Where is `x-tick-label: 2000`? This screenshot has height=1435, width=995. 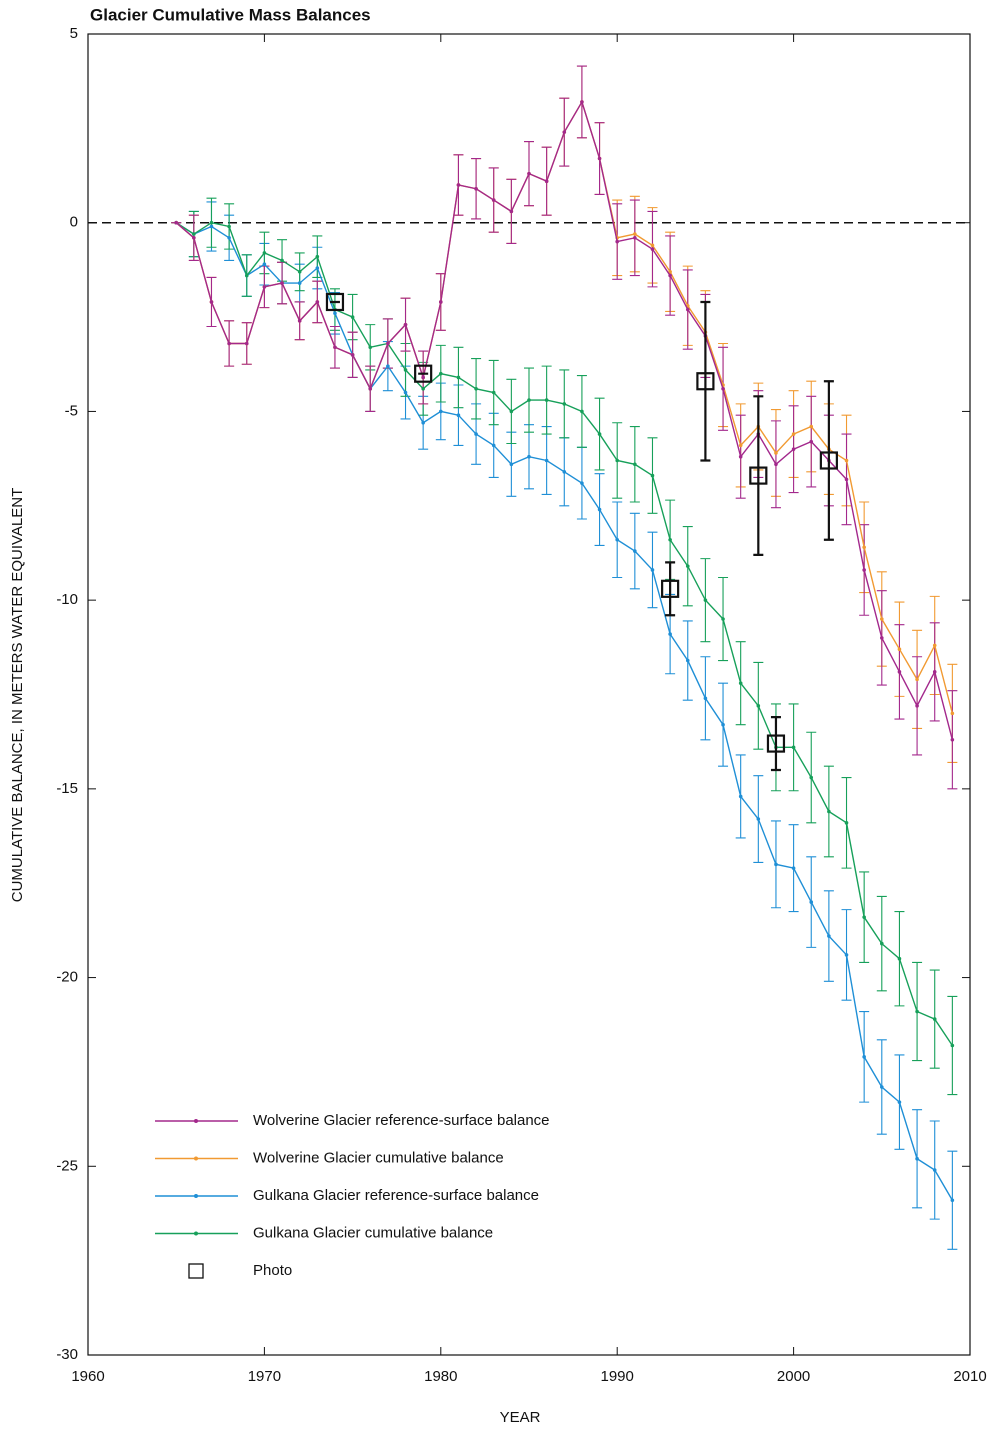 x-tick-label: 2000 is located at coordinates (793, 1376).